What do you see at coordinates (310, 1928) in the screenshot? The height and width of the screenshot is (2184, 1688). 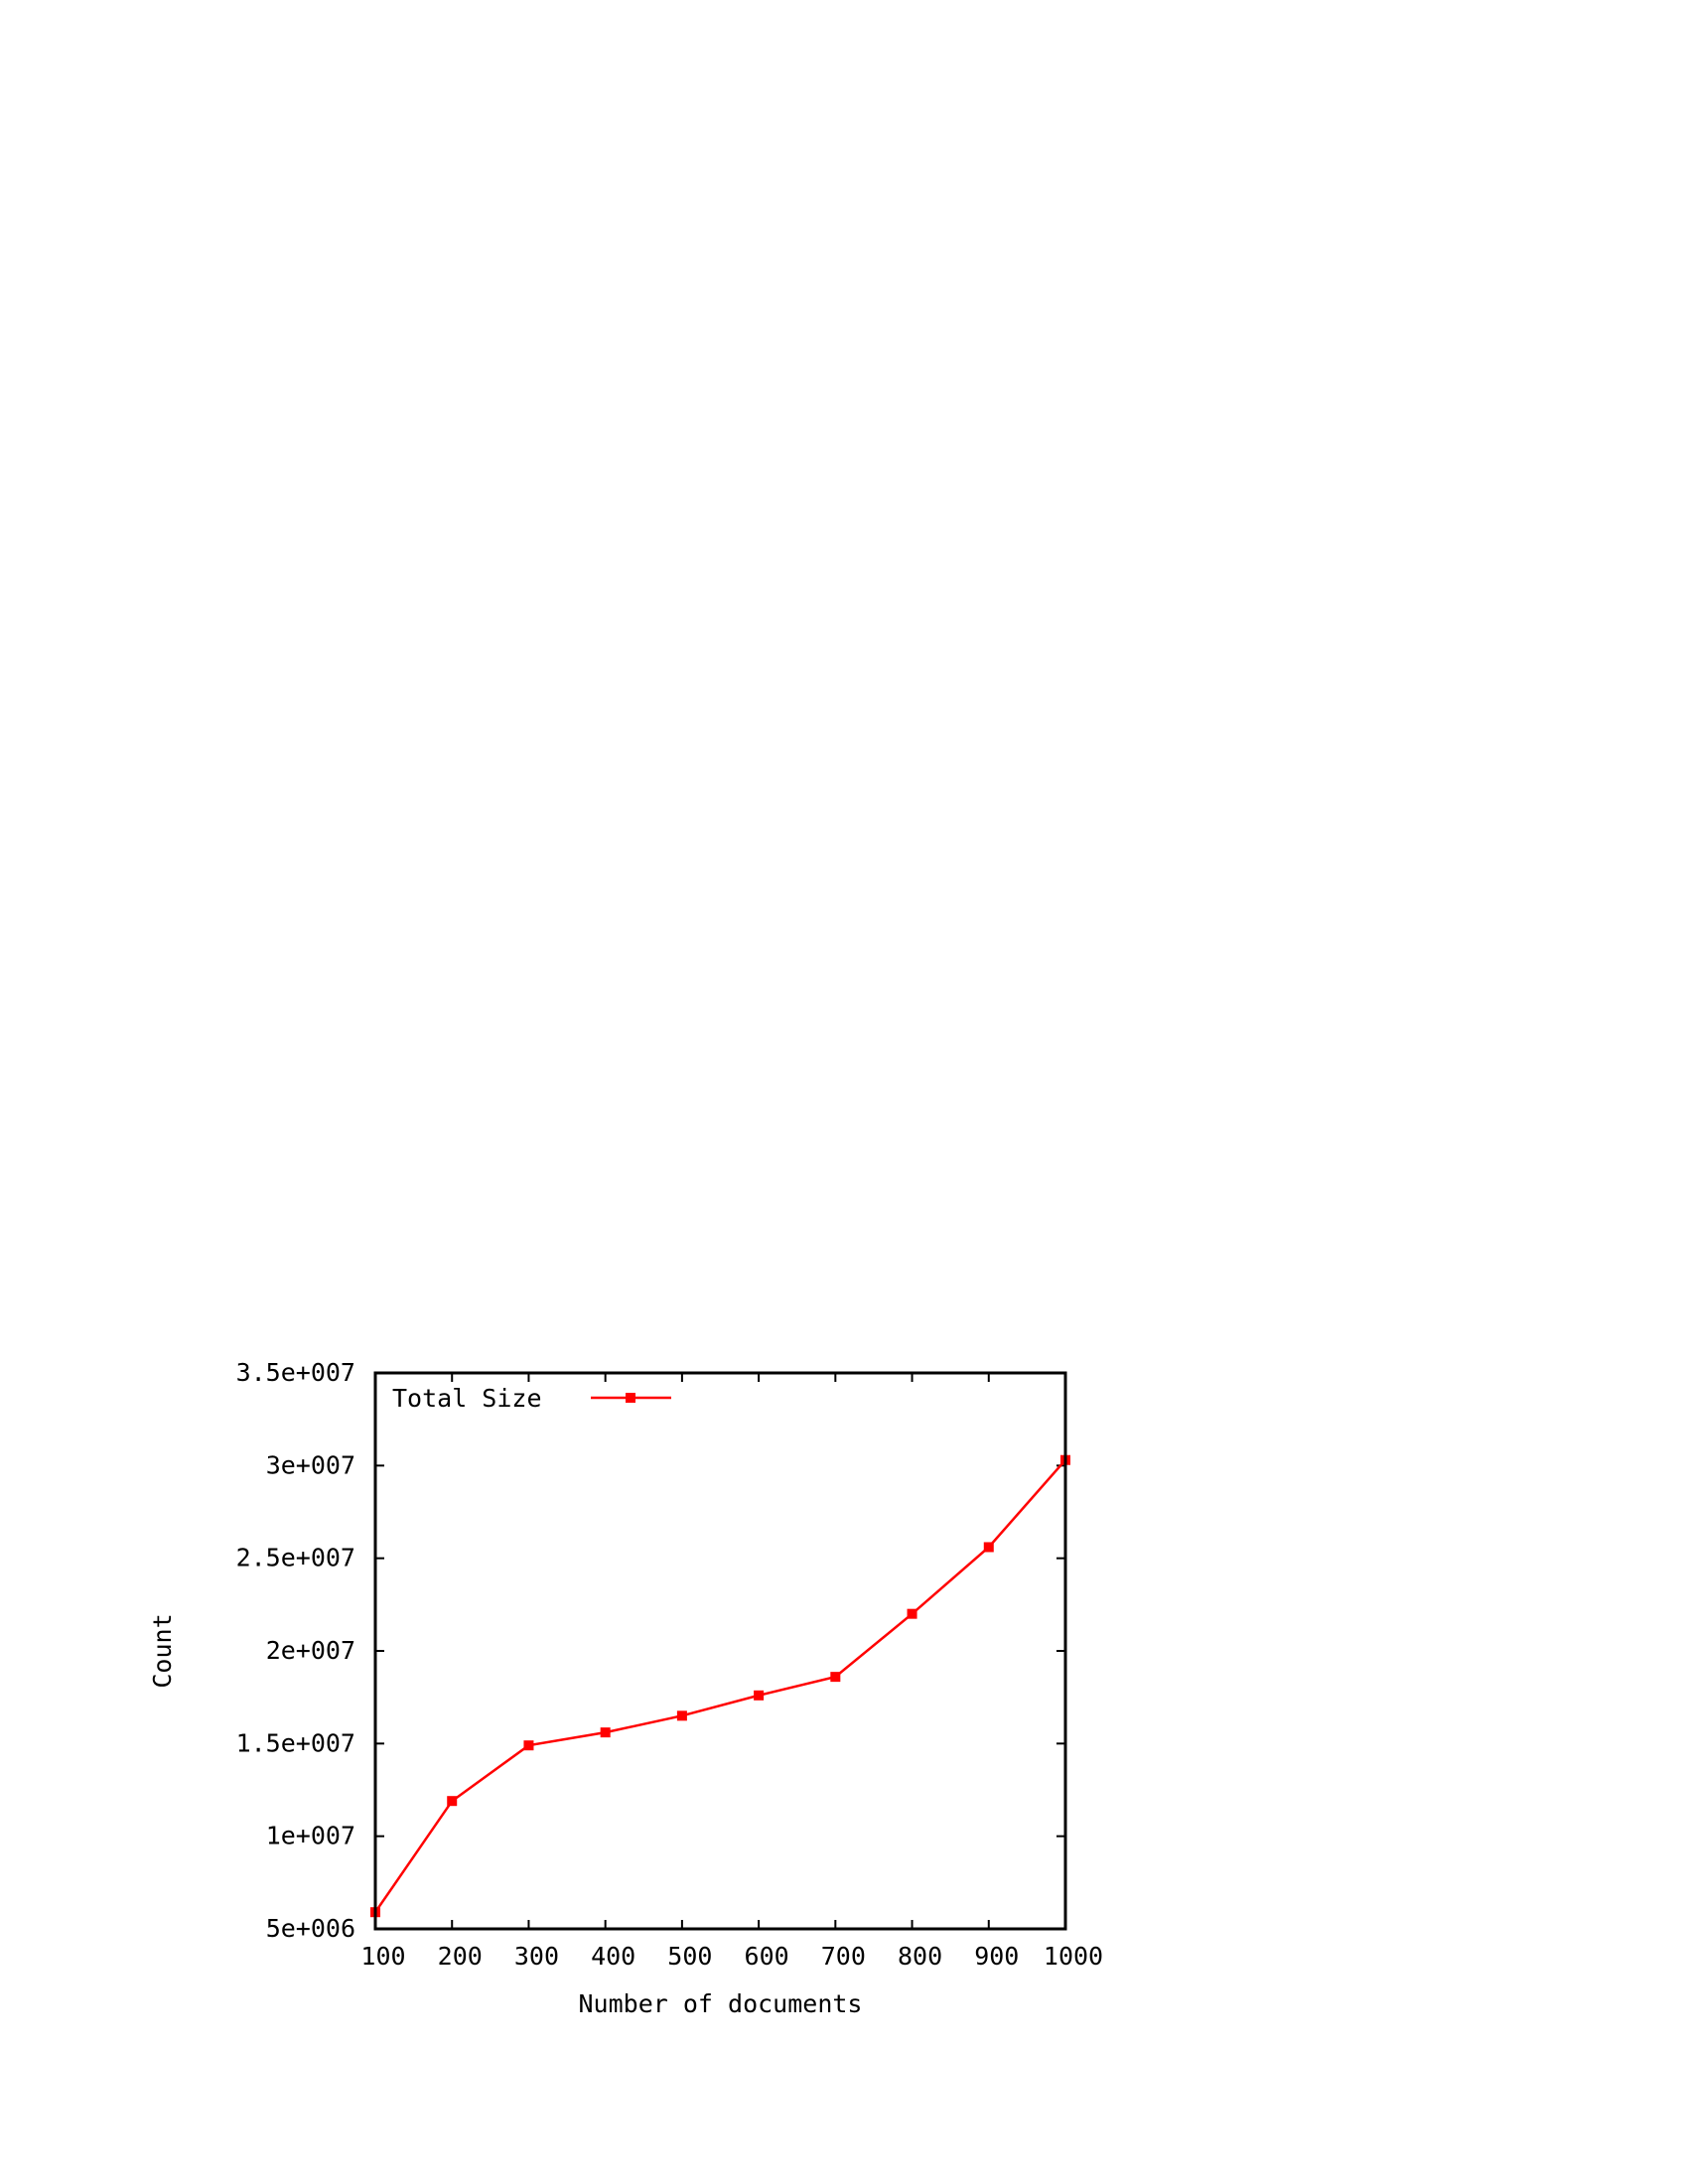 I see `y-tick-label: 5e+006` at bounding box center [310, 1928].